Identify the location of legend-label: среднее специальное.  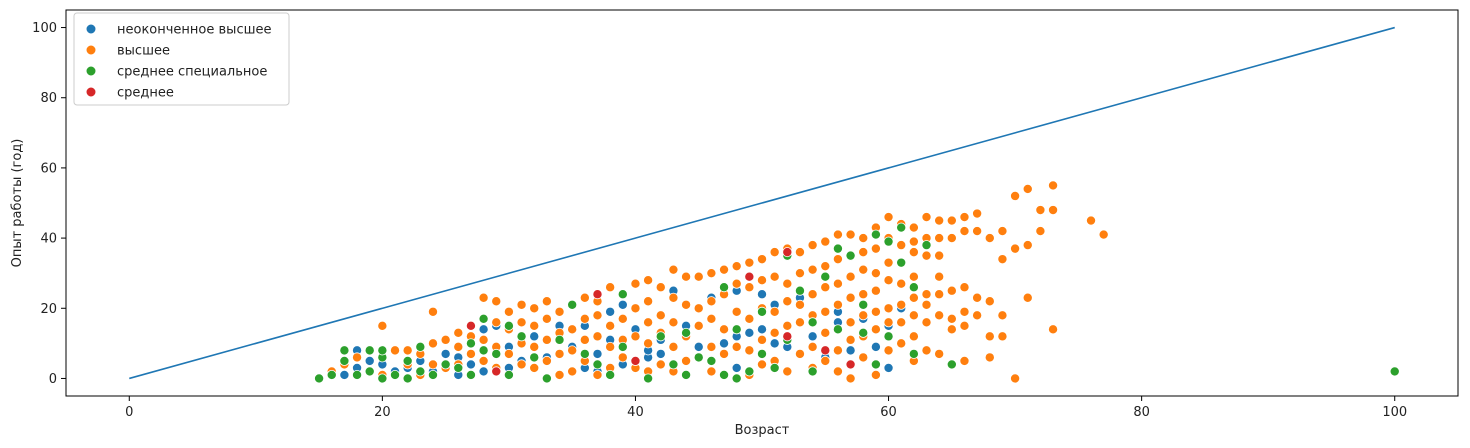
(192, 72).